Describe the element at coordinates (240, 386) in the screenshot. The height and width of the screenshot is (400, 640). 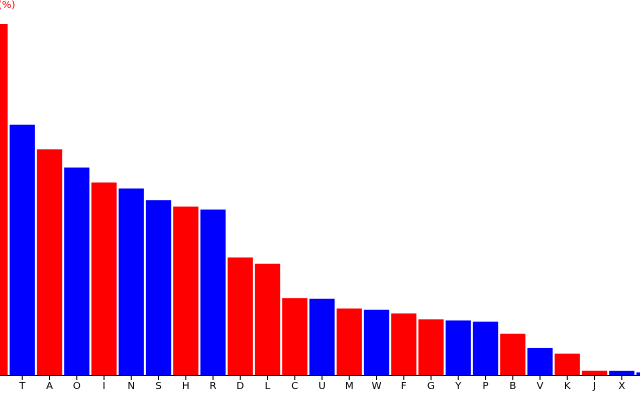
I see `x-tick-label: D` at that location.